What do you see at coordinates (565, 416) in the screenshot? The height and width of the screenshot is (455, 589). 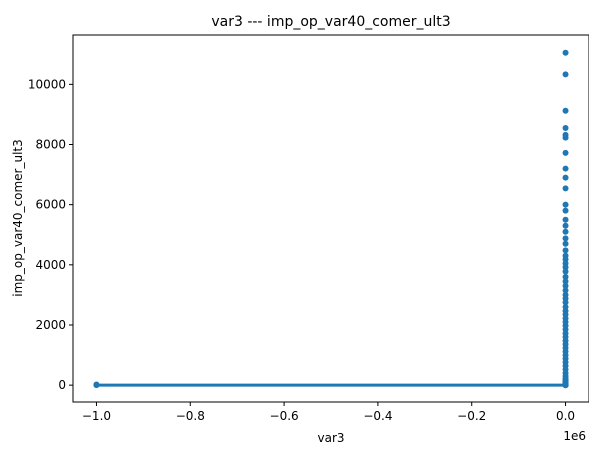 I see `x-tick-label: 0.0` at bounding box center [565, 416].